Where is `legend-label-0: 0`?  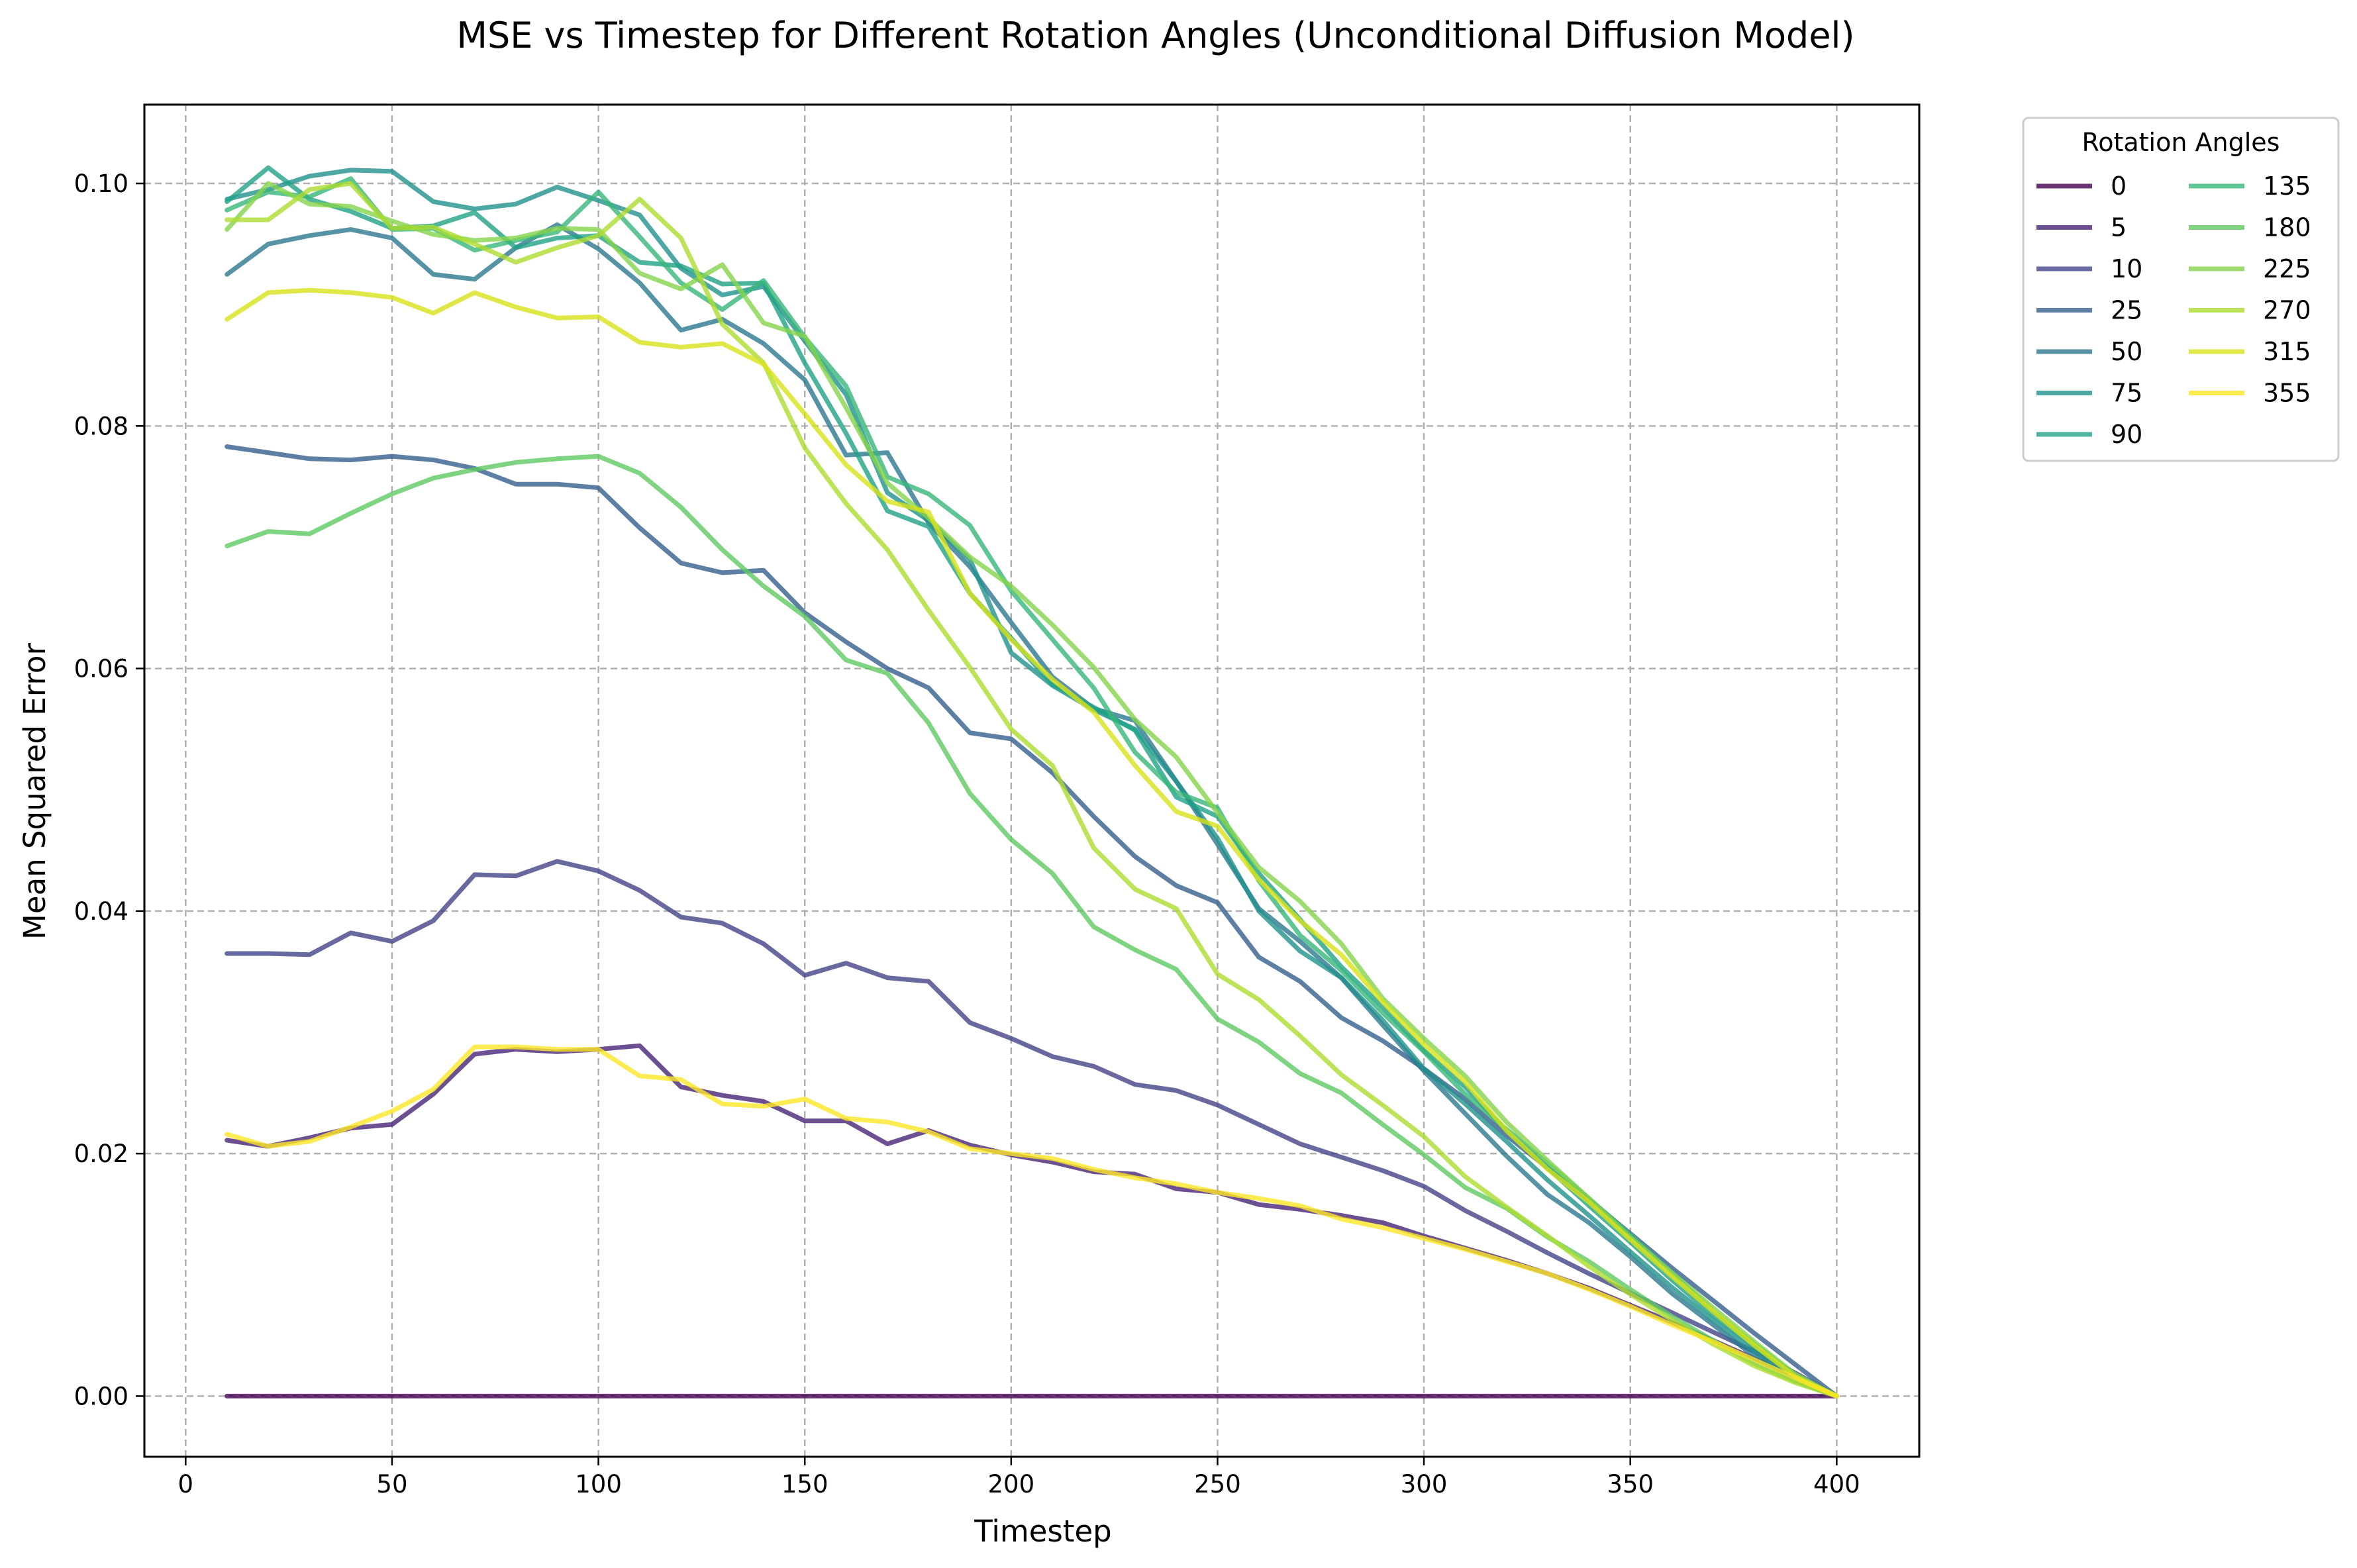 legend-label-0: 0 is located at coordinates (2119, 186).